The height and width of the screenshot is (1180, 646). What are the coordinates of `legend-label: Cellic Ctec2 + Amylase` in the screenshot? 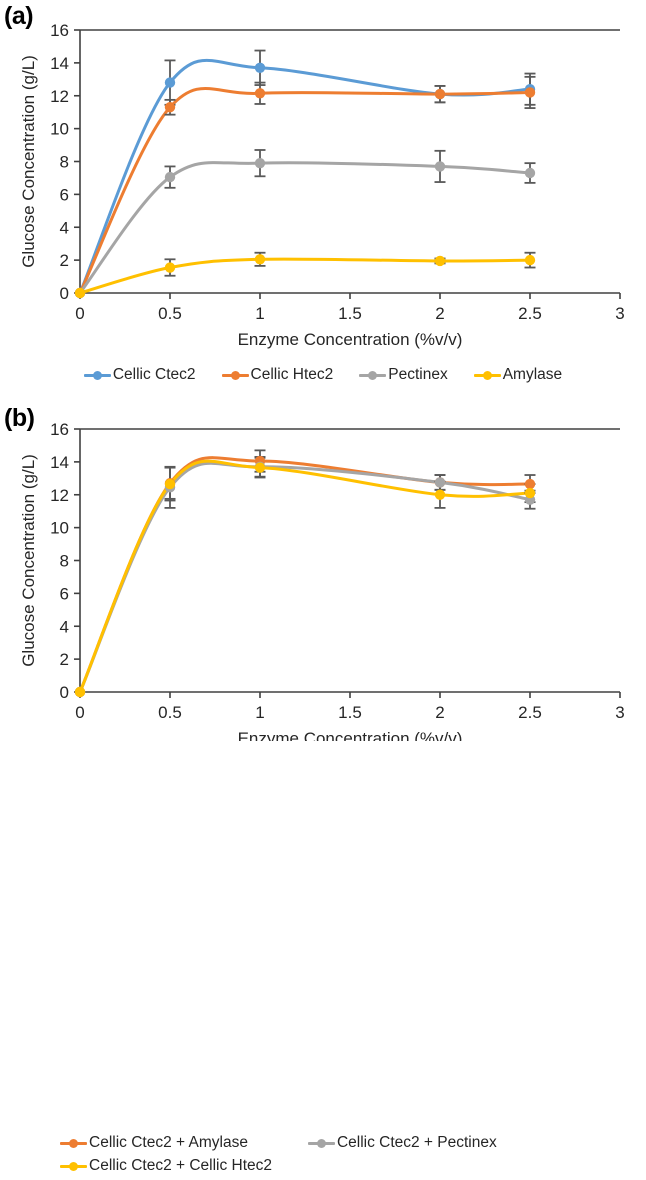 It's located at (168, 1142).